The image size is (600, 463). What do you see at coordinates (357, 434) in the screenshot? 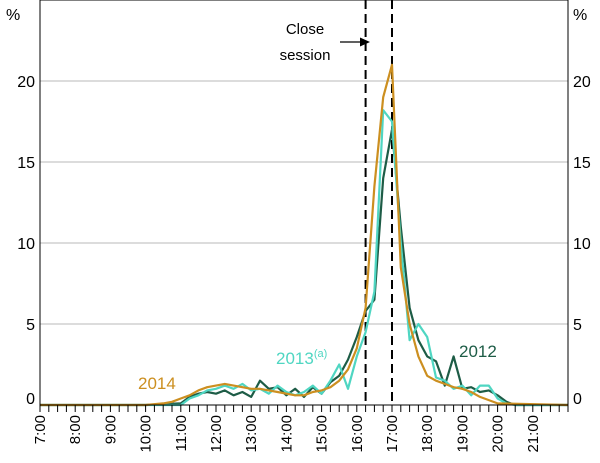
I see `x-tick-label: 16:00` at bounding box center [357, 434].